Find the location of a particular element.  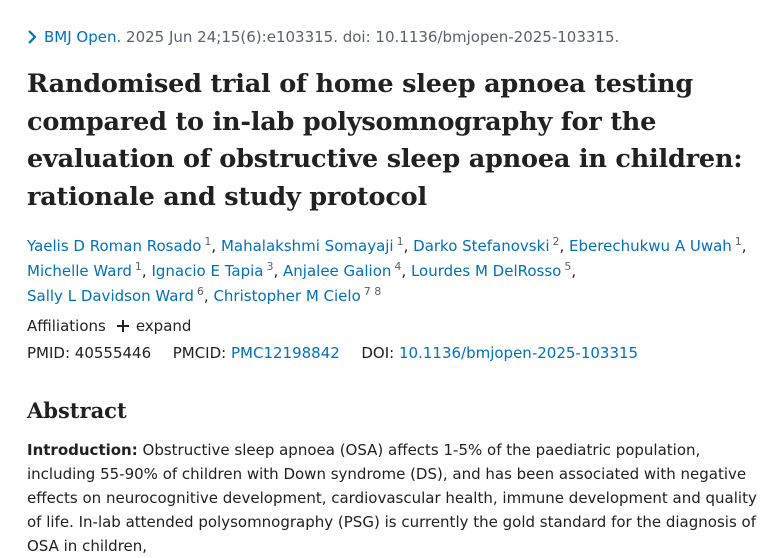

abstract-heading: Abstract is located at coordinates (77, 410).